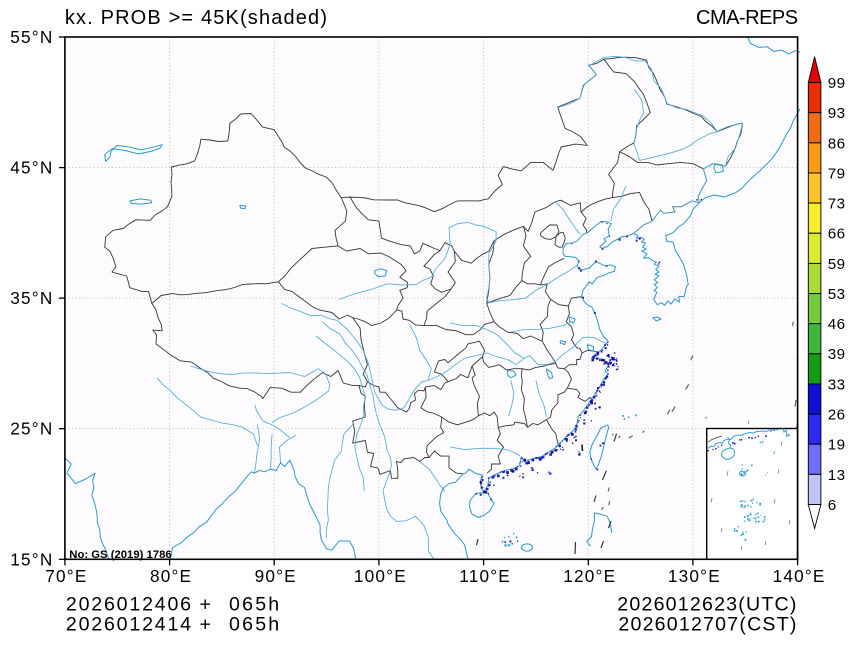 The width and height of the screenshot is (860, 647). Describe the element at coordinates (837, 173) in the screenshot. I see `svg-text: 79` at that location.